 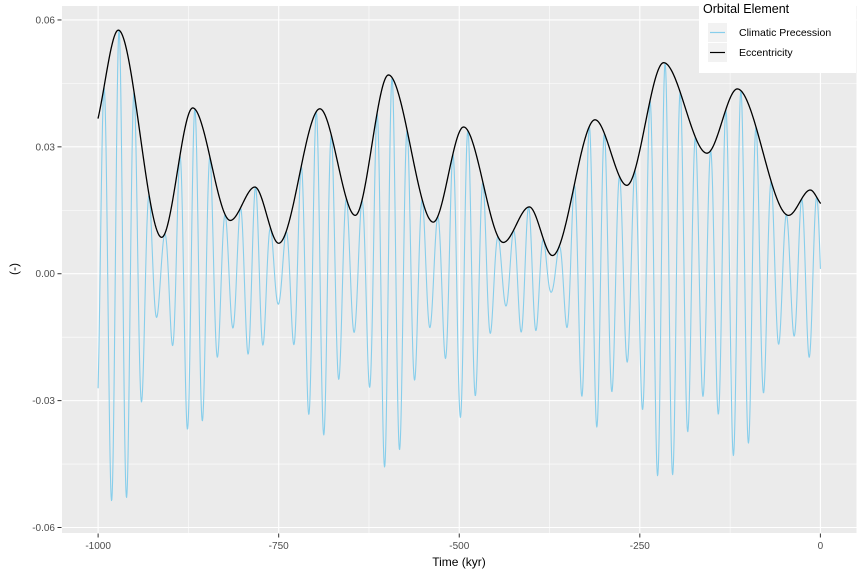 What do you see at coordinates (279, 546) in the screenshot?
I see `x-tick-label: -750` at bounding box center [279, 546].